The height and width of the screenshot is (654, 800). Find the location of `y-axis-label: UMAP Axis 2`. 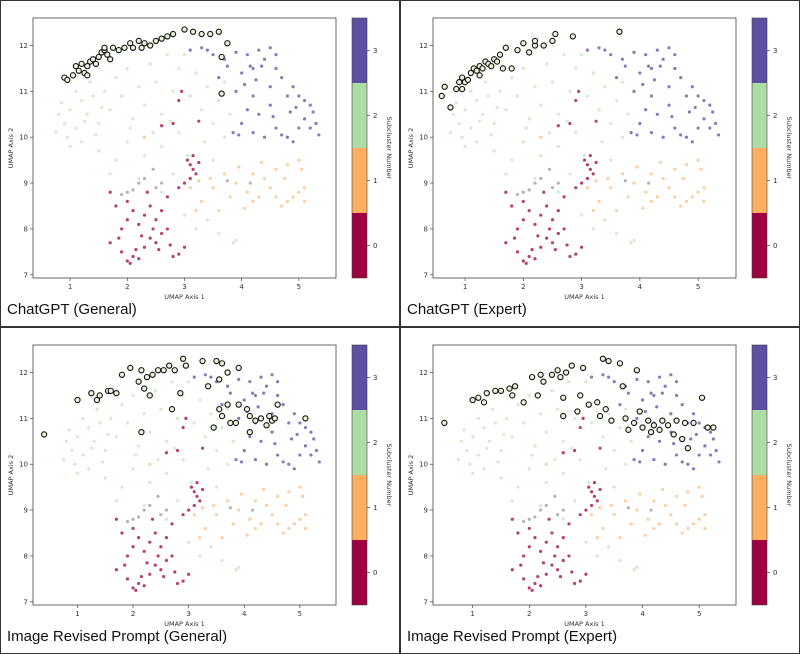

y-axis-label: UMAP Axis 2 is located at coordinates (411, 475).